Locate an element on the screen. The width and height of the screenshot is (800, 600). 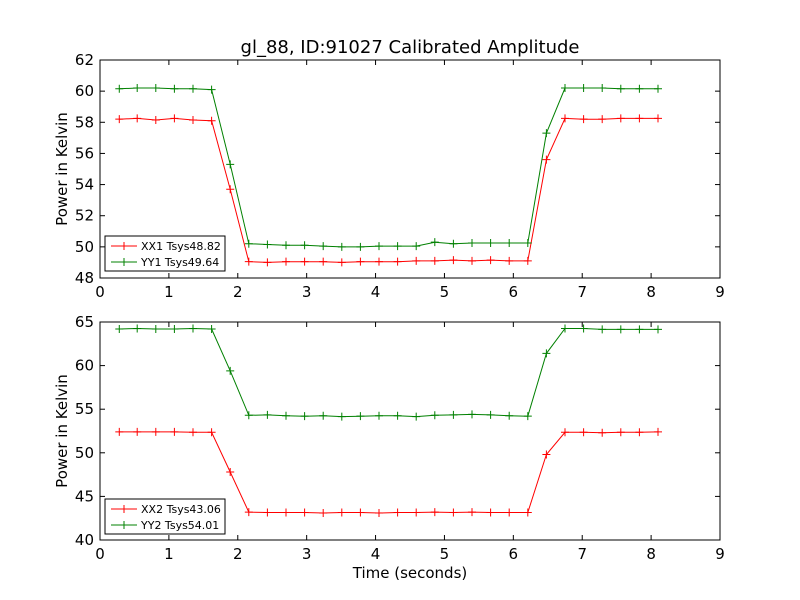
y-tick-label: 58 is located at coordinates (84, 122).